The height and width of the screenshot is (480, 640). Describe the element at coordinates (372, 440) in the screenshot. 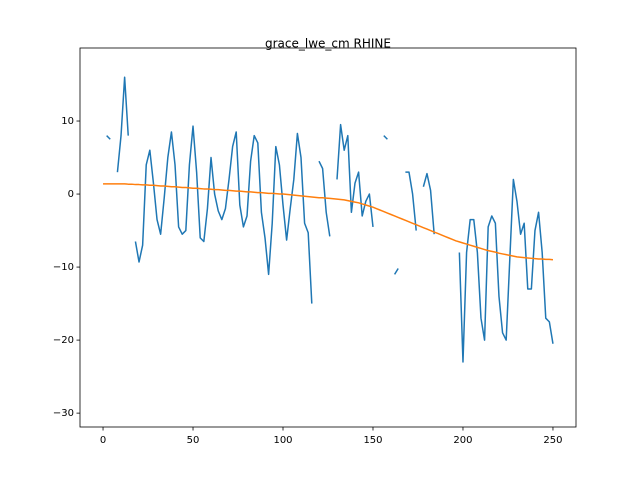

I see `x-tick-label: 150` at that location.